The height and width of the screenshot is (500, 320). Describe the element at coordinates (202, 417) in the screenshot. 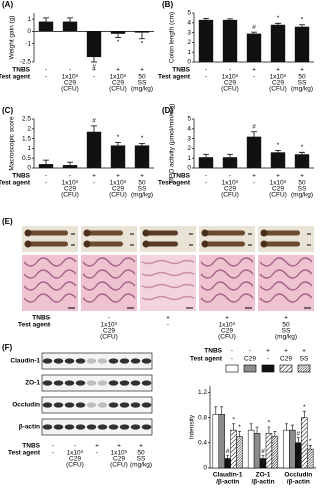

I see `y-tick-label: 0.8` at that location.